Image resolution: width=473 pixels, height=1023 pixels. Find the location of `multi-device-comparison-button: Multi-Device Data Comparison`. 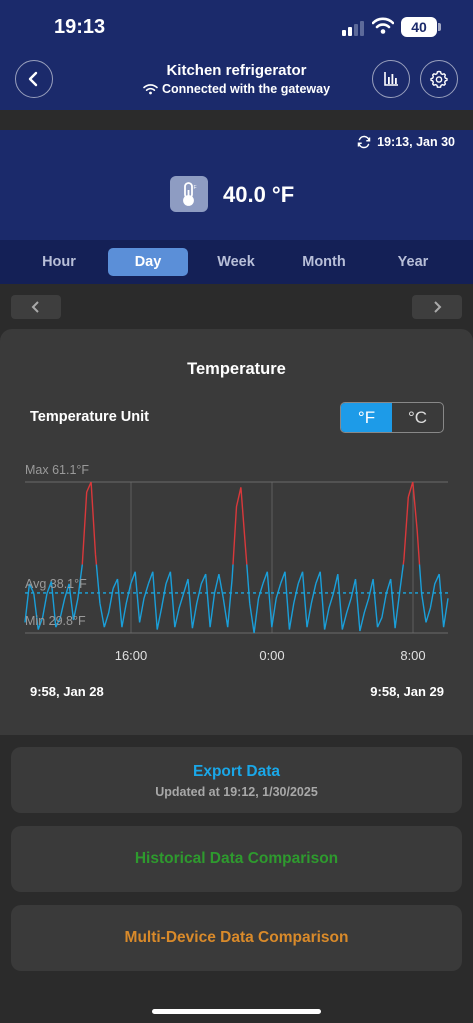

multi-device-comparison-button: Multi-Device Data Comparison is located at coordinates (236, 938).